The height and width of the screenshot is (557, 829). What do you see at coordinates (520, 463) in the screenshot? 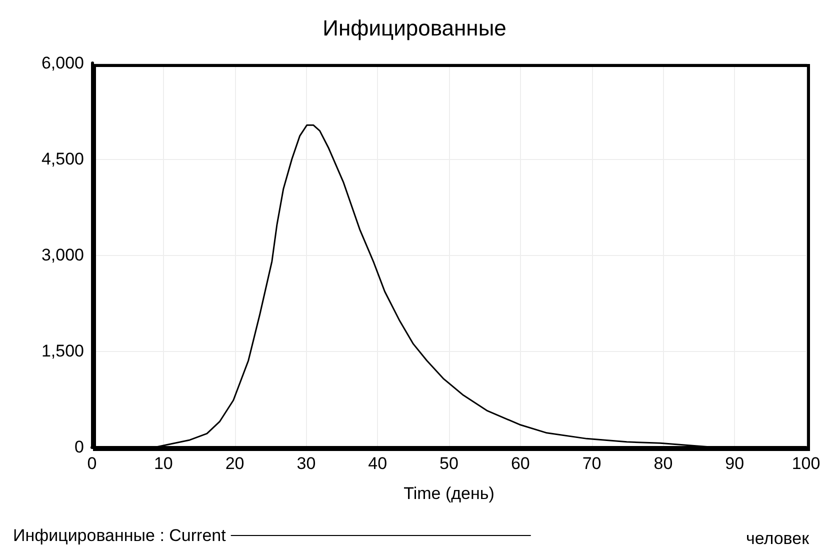
I see `x-tick-label: 60` at bounding box center [520, 463].